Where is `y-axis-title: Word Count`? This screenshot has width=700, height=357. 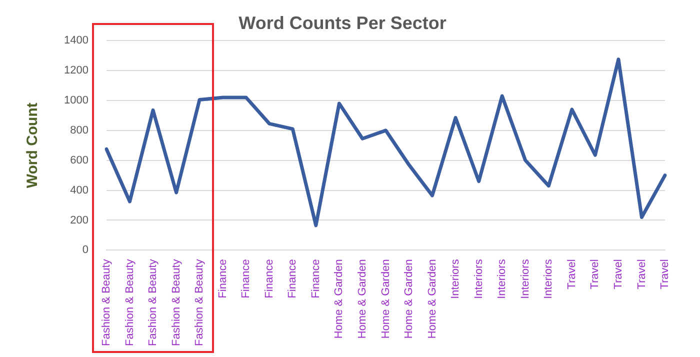 y-axis-title: Word Count is located at coordinates (33, 145).